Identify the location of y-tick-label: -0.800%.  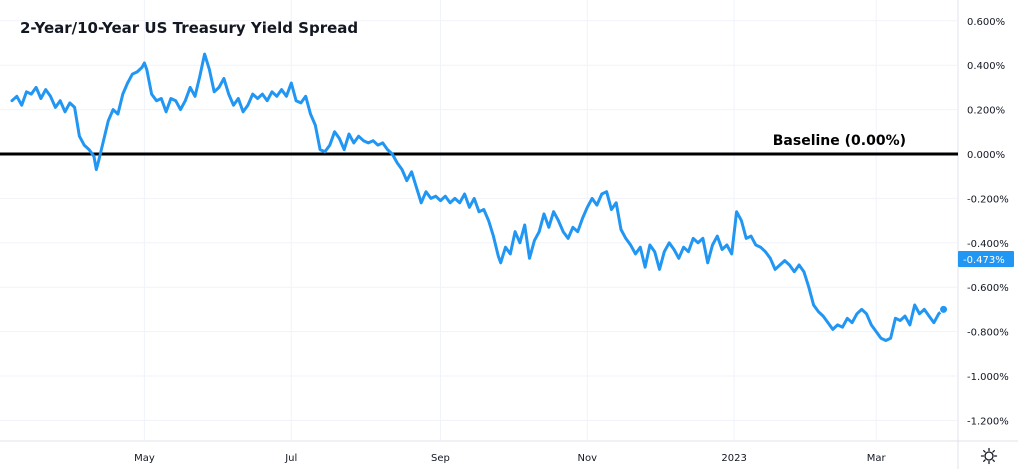
(988, 333).